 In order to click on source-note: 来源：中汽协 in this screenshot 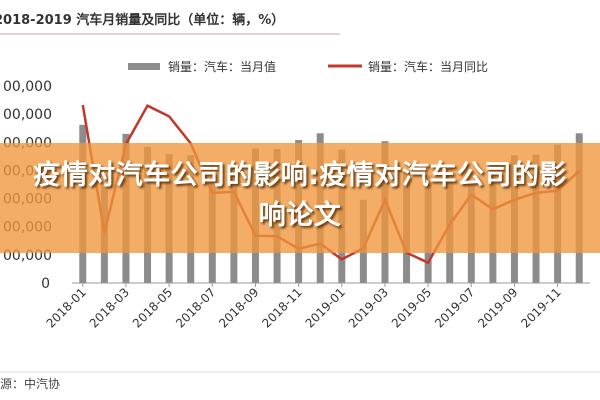, I will do `click(30, 383)`.